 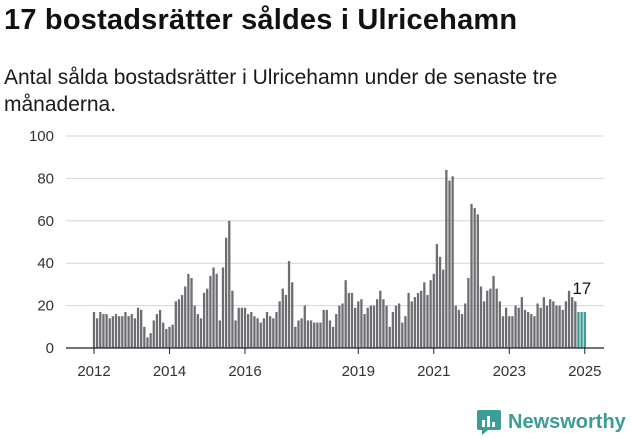 I want to click on annotations: 17, so click(x=581, y=288).